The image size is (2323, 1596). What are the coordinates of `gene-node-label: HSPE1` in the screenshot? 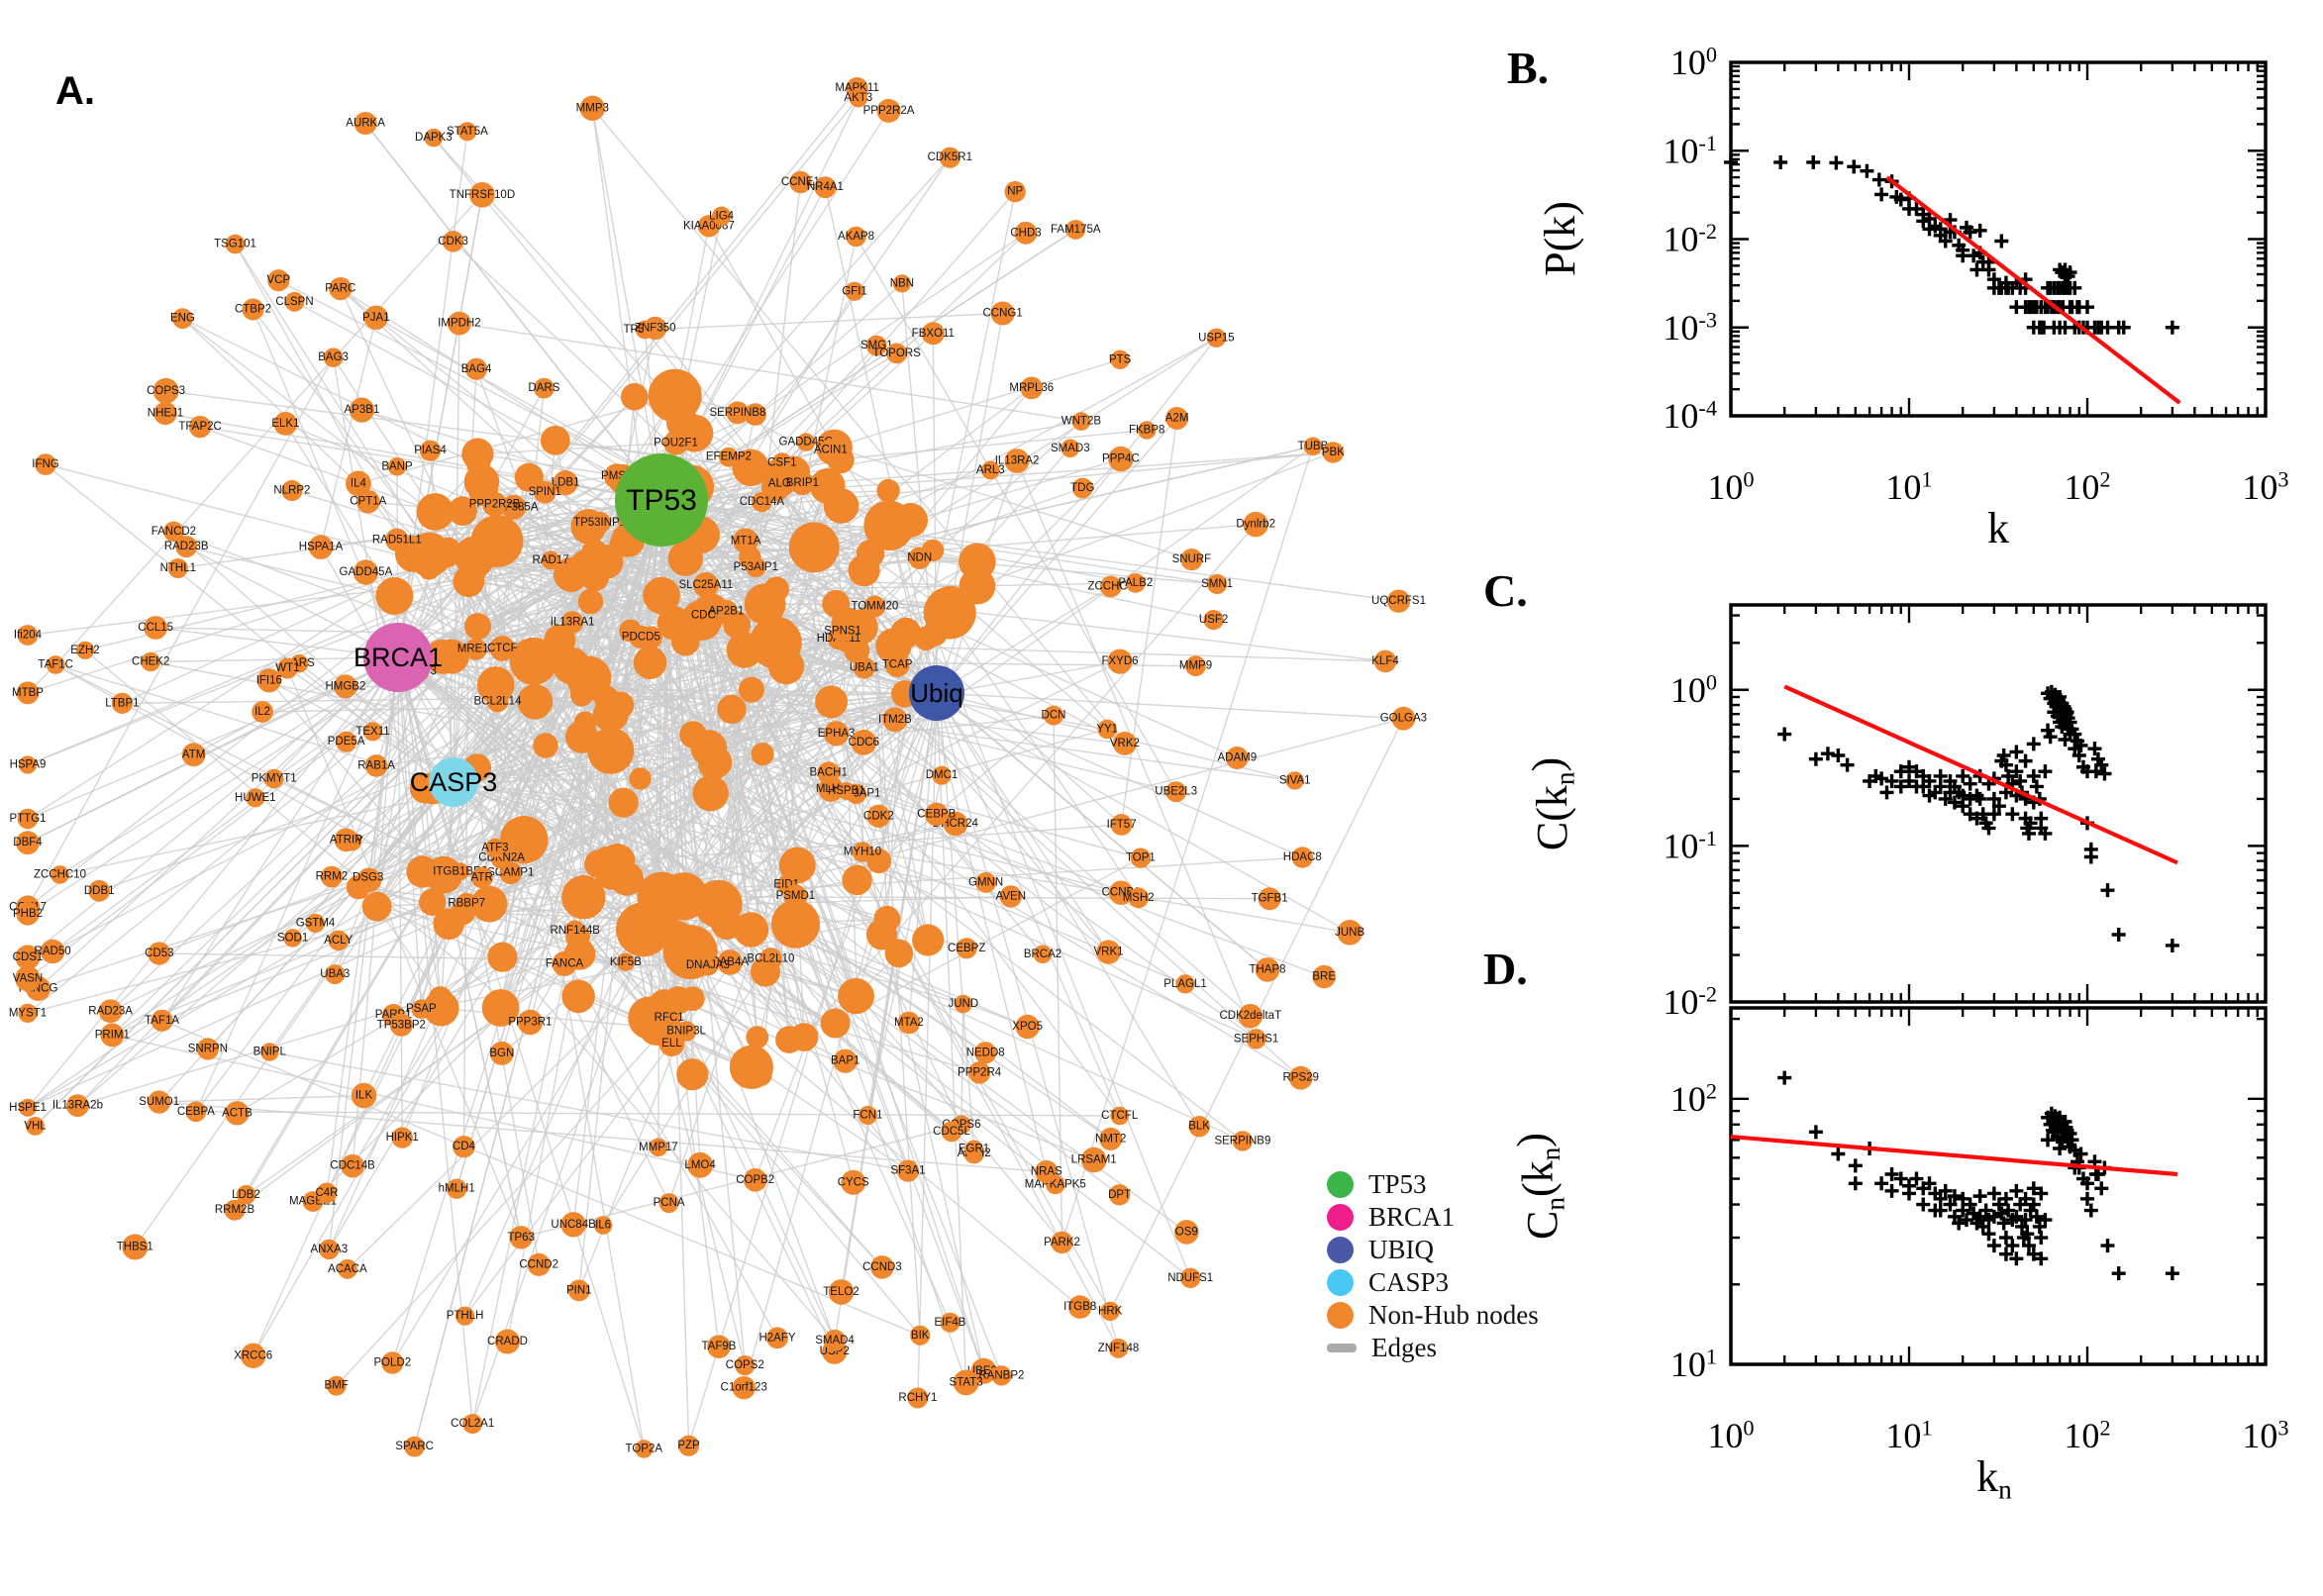 It's located at (28, 1108).